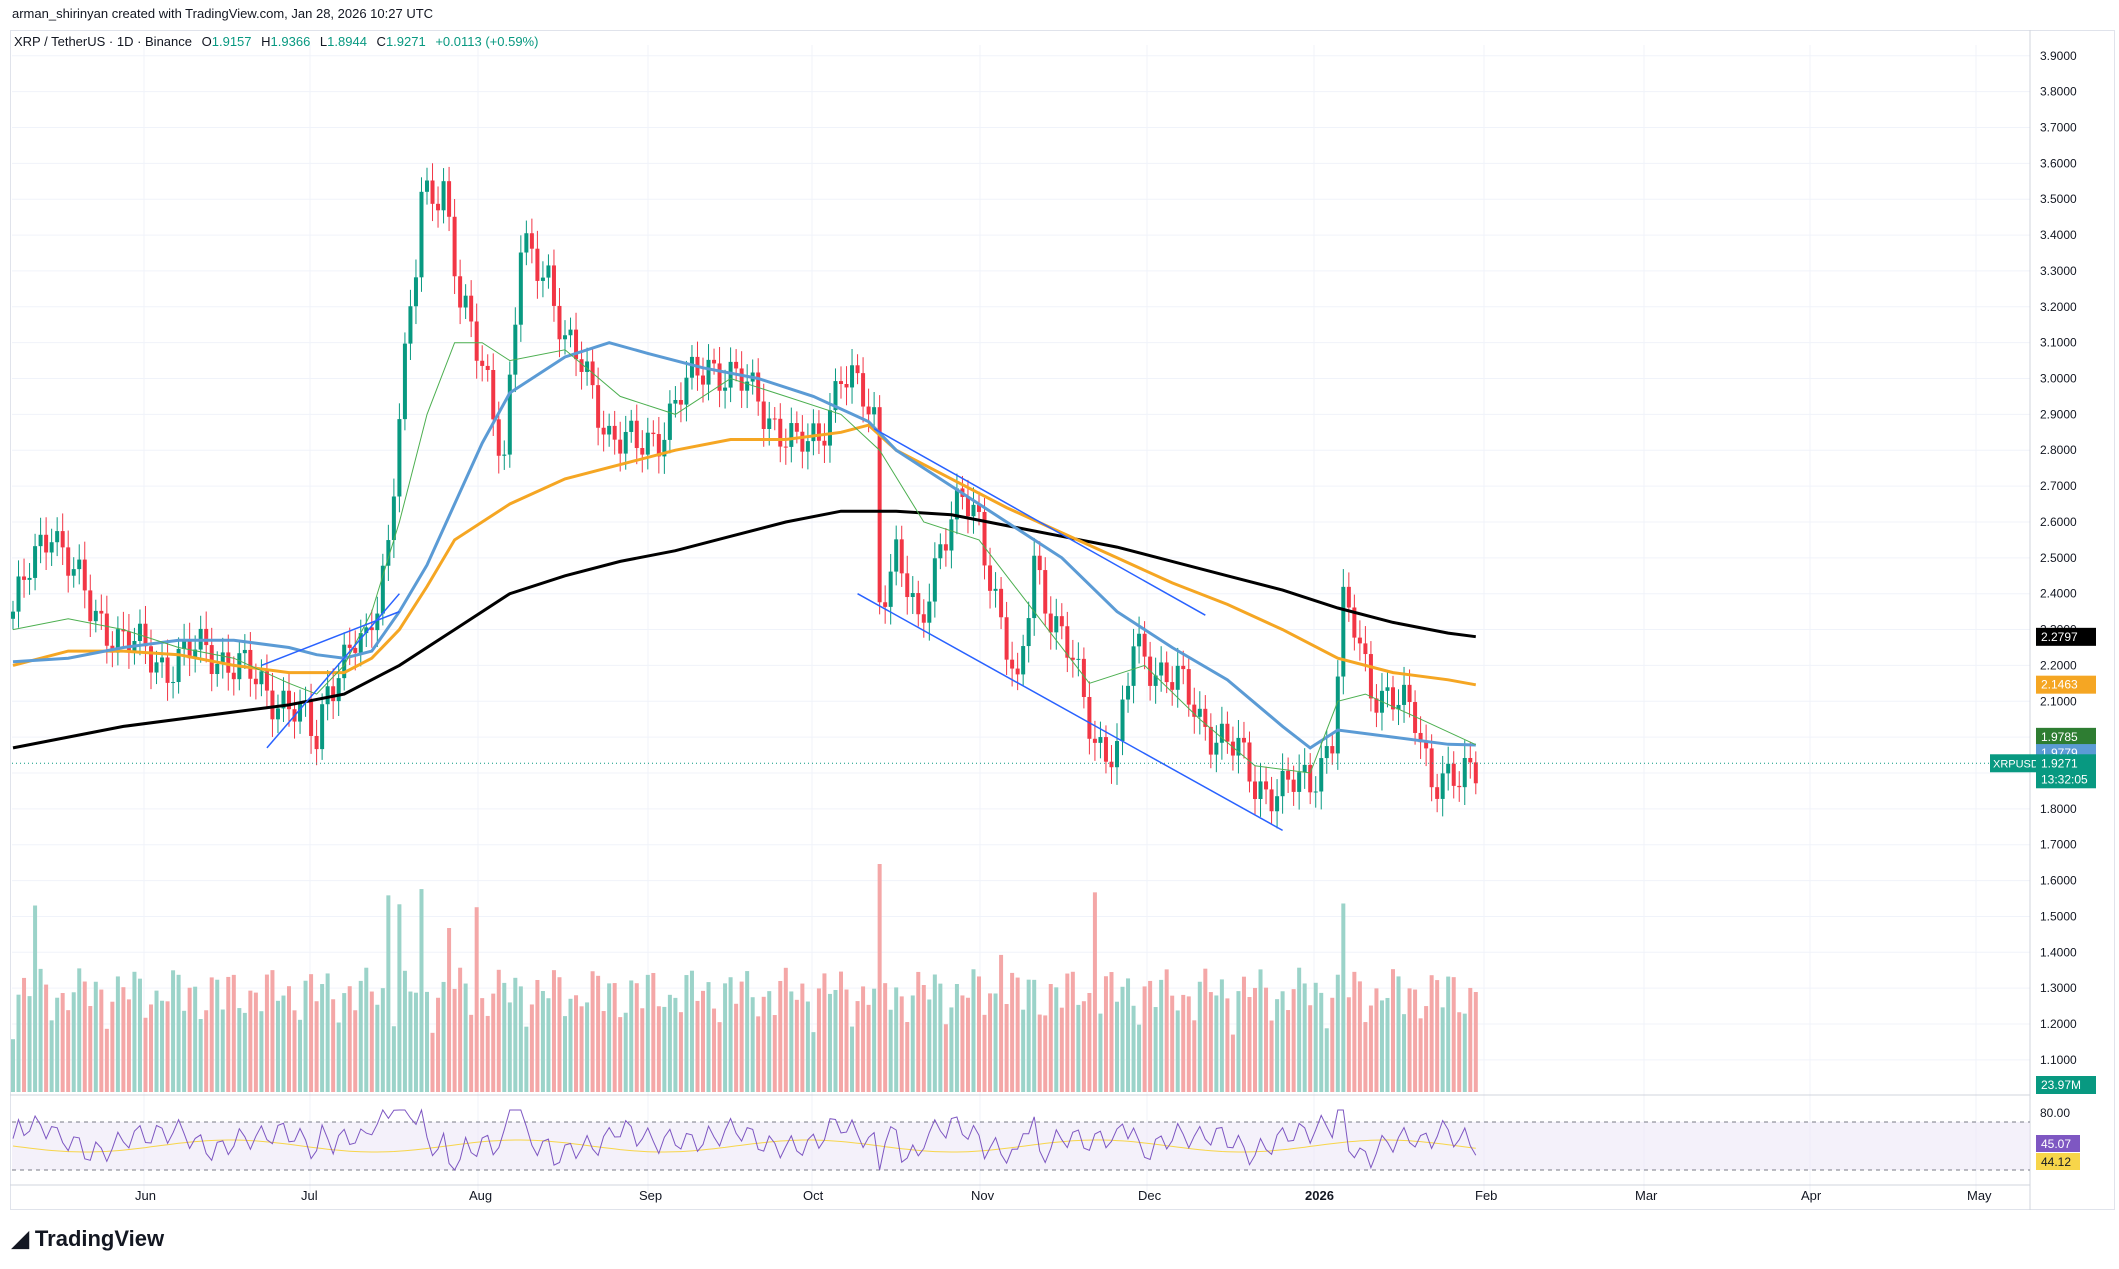  I want to click on price-axis-label: 1.3000, so click(2058, 988).